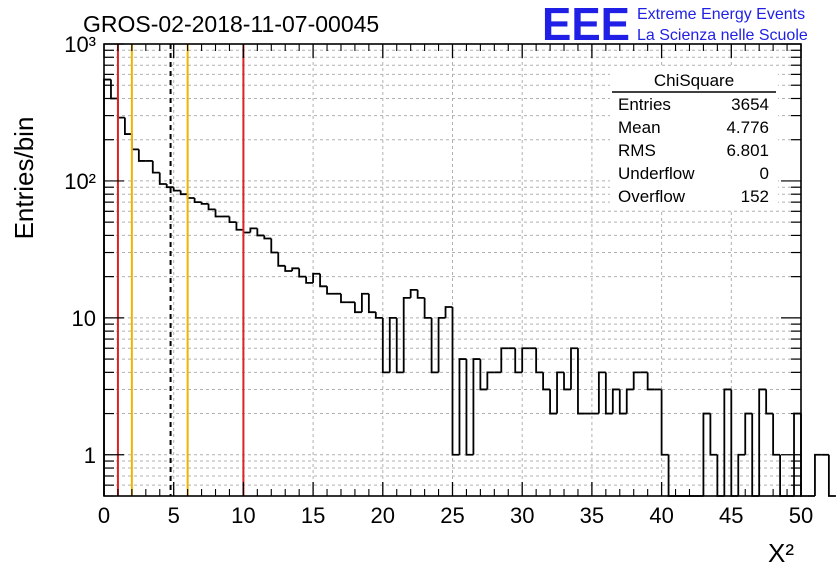 This screenshot has width=836, height=572. I want to click on x-tick-label: 25, so click(452, 515).